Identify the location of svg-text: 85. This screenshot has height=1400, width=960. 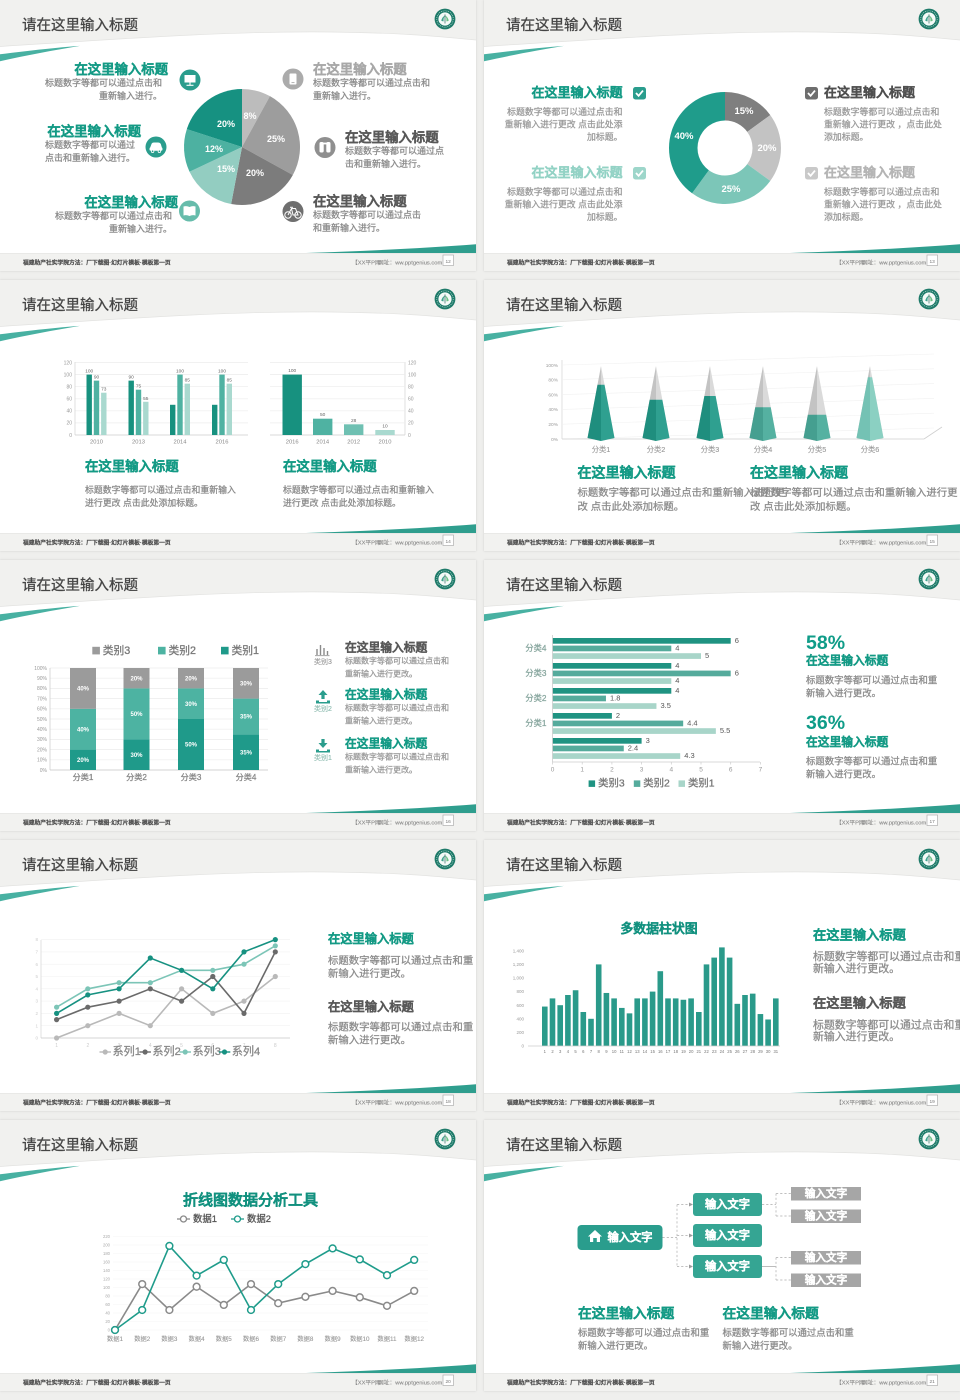
(188, 381).